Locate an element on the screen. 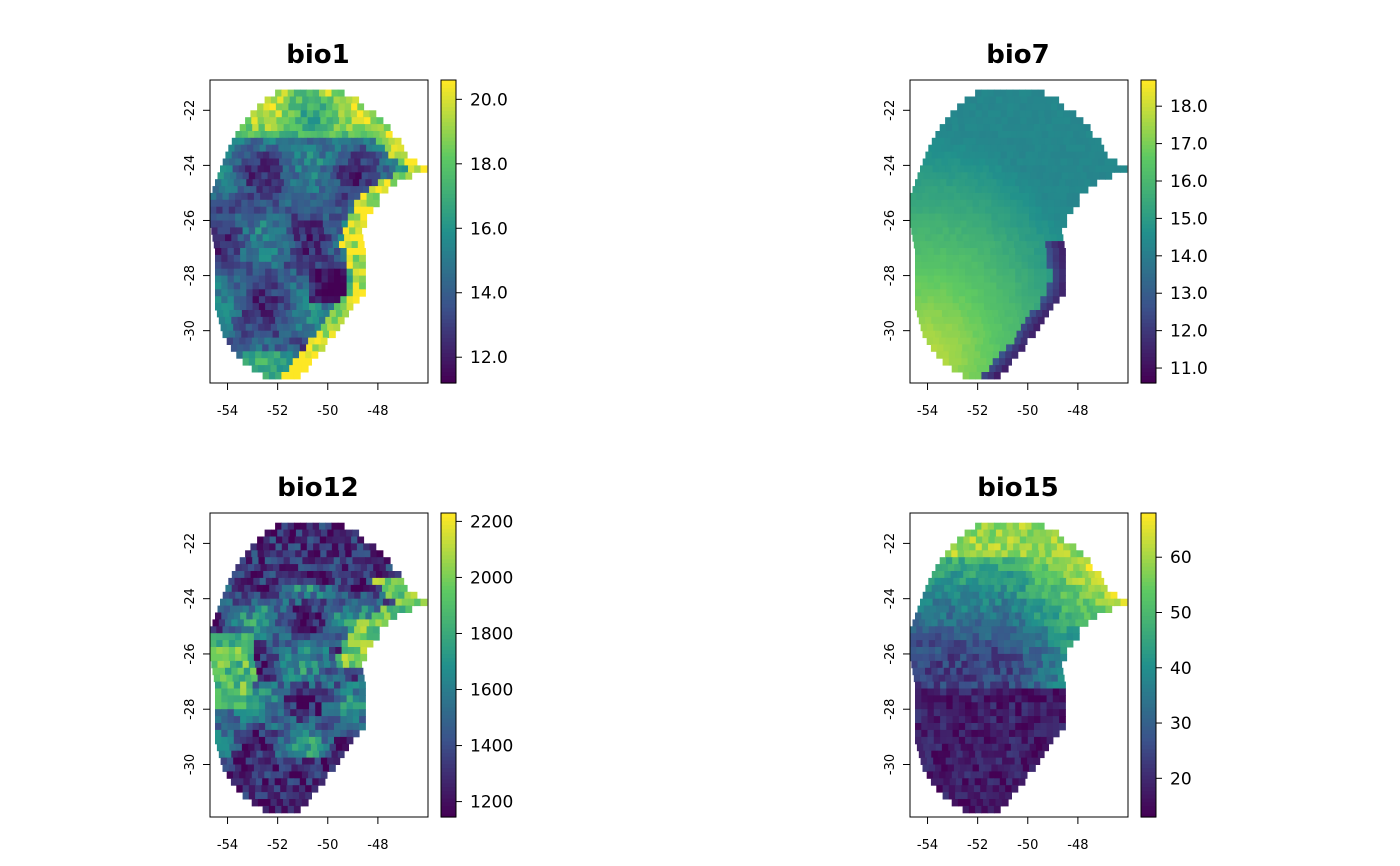 The image size is (1400, 866). x-tick-label: -48 is located at coordinates (1077, 411).